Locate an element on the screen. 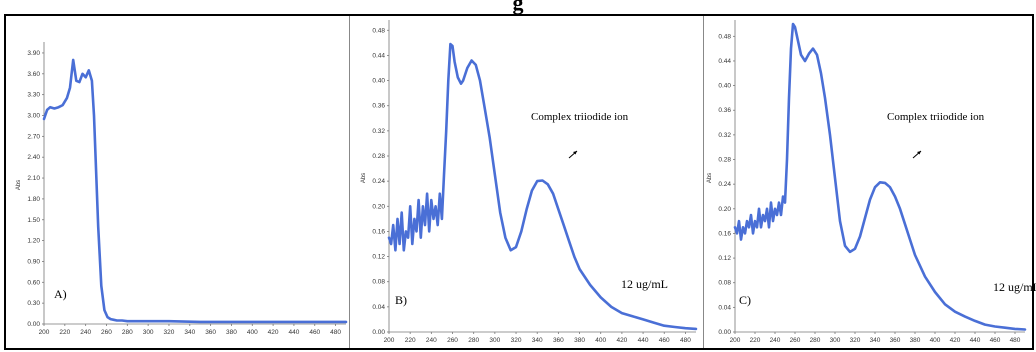 This screenshot has width=1036, height=352. y-tick-label: 0.30 is located at coordinates (33, 303).